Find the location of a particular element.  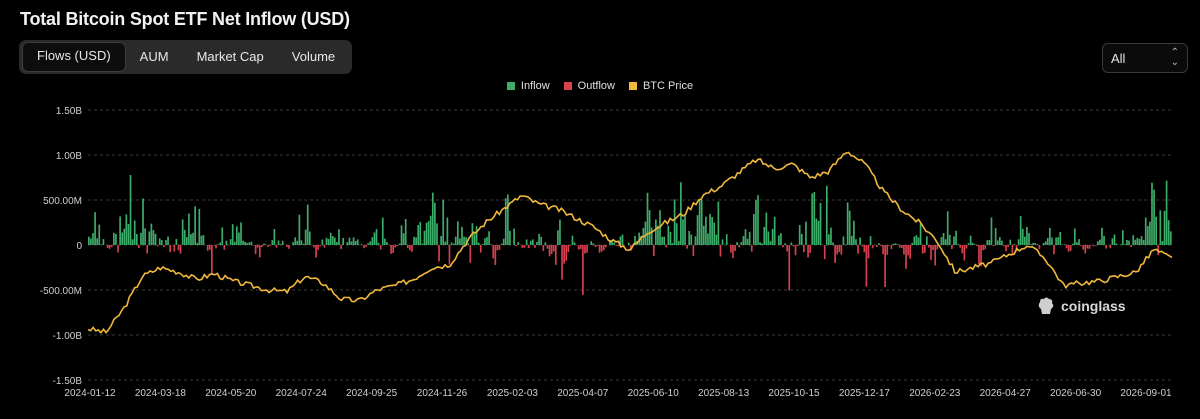

tab-market-cap: Market Cap is located at coordinates (230, 56).